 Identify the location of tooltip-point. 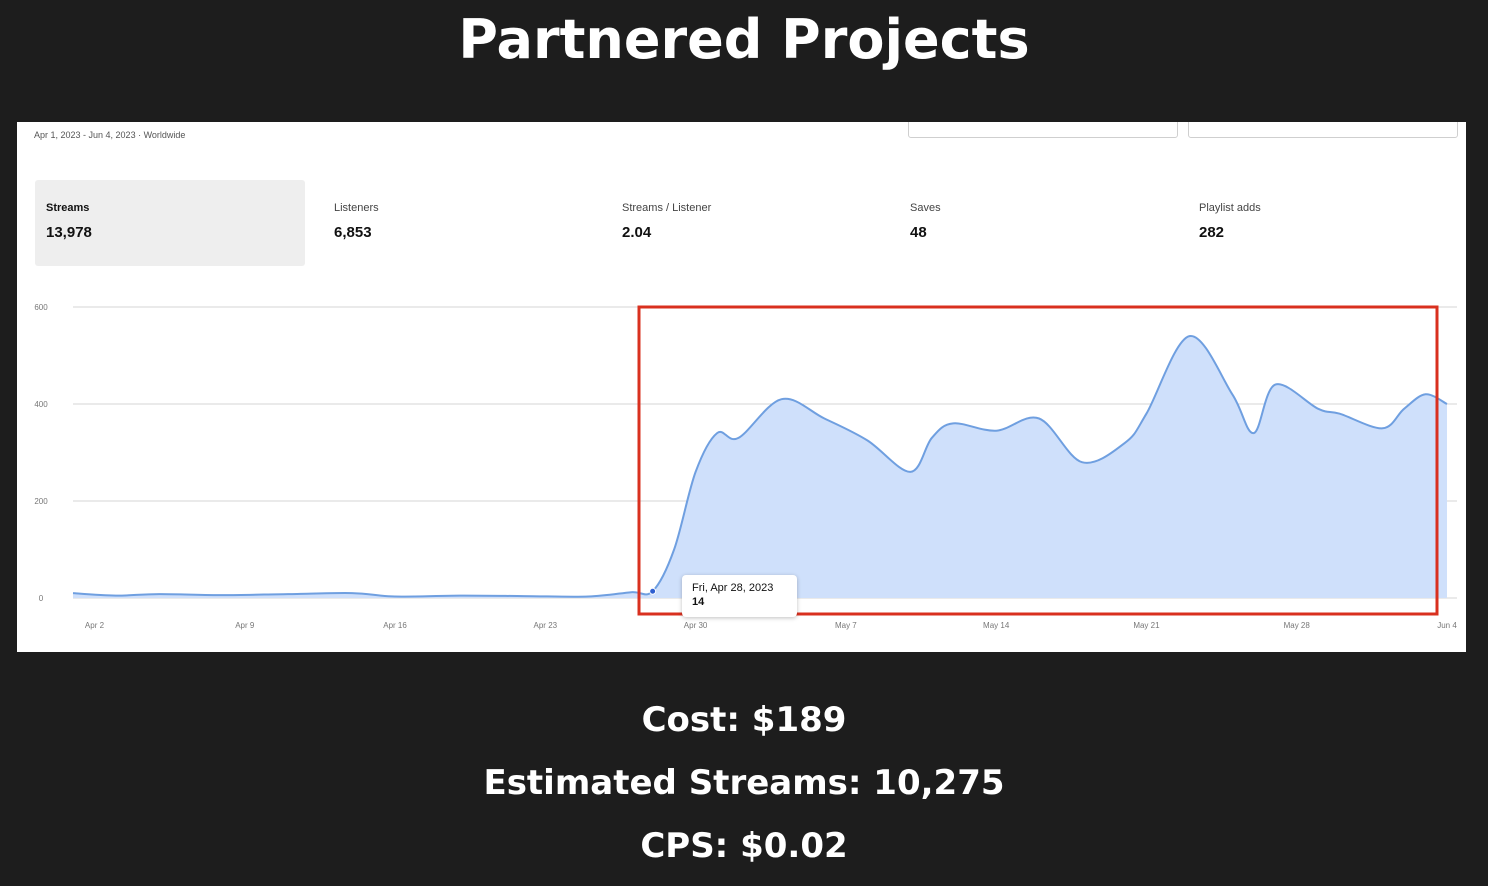
(653, 591).